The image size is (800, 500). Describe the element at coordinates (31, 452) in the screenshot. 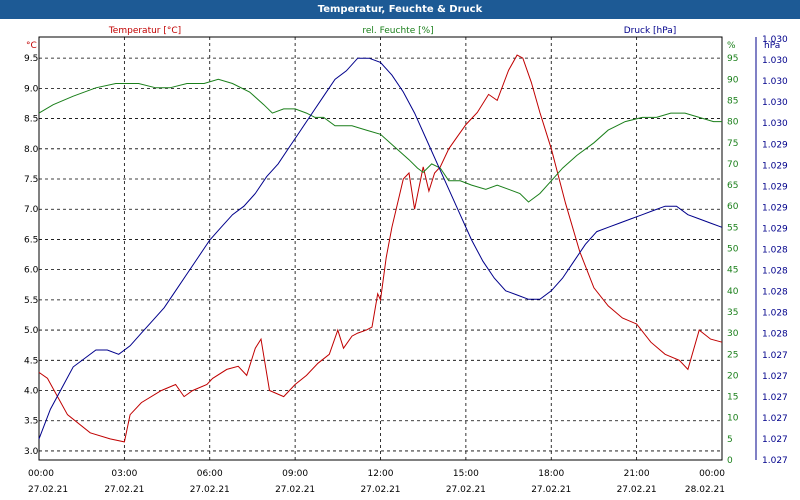

I see `temp-tick-label: 3.0` at that location.